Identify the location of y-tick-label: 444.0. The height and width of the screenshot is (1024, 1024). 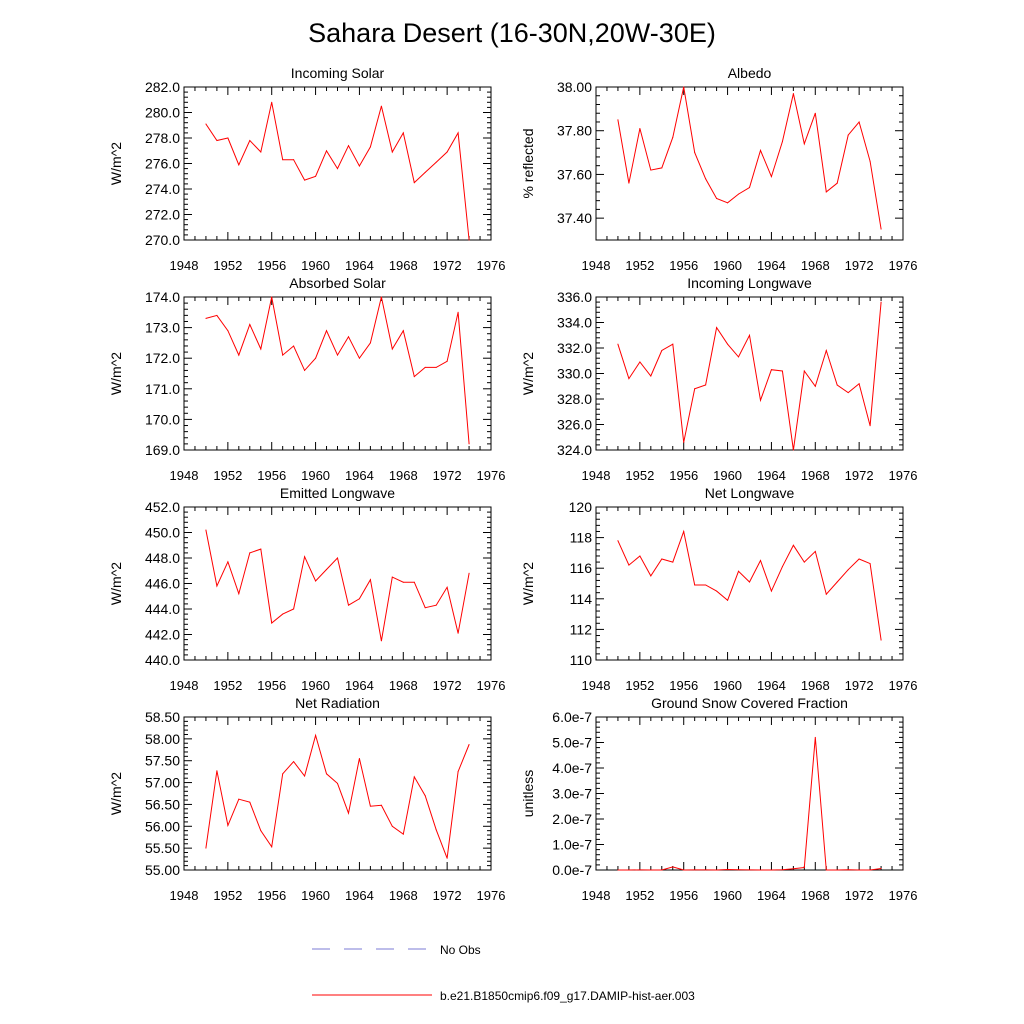
(162, 609).